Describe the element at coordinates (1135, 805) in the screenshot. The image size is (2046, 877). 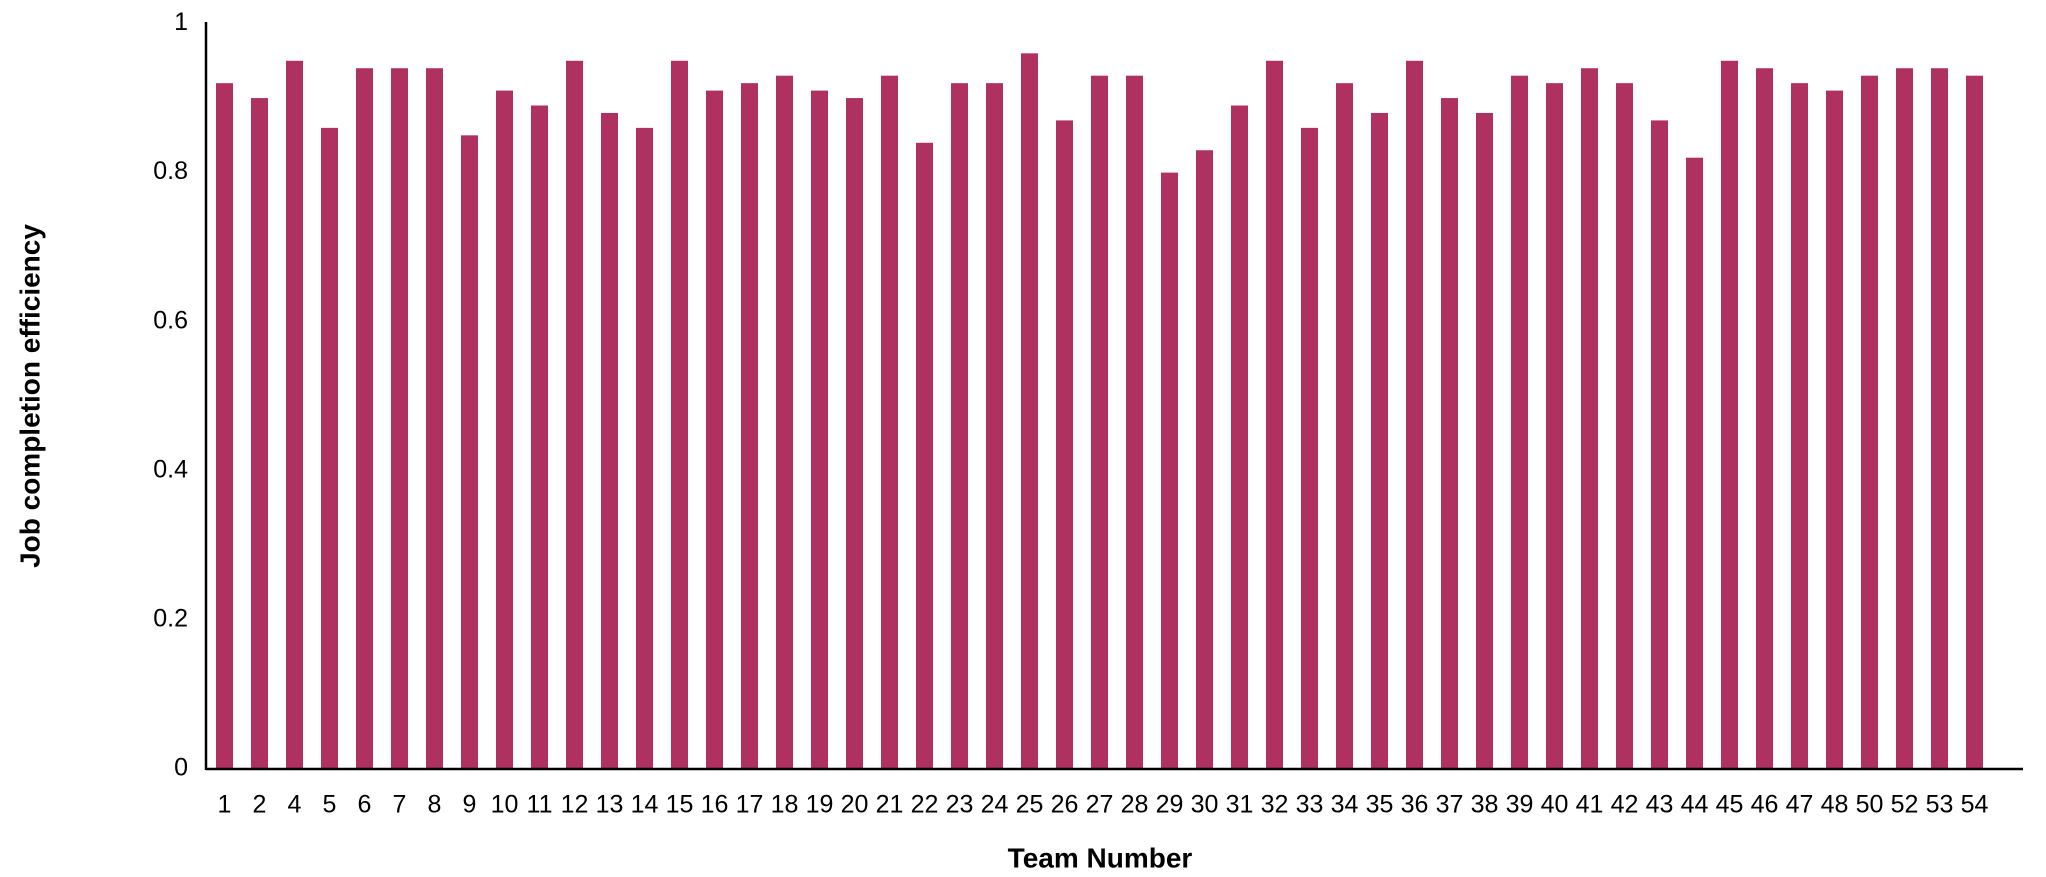
I see `x-tick-label: 28` at that location.